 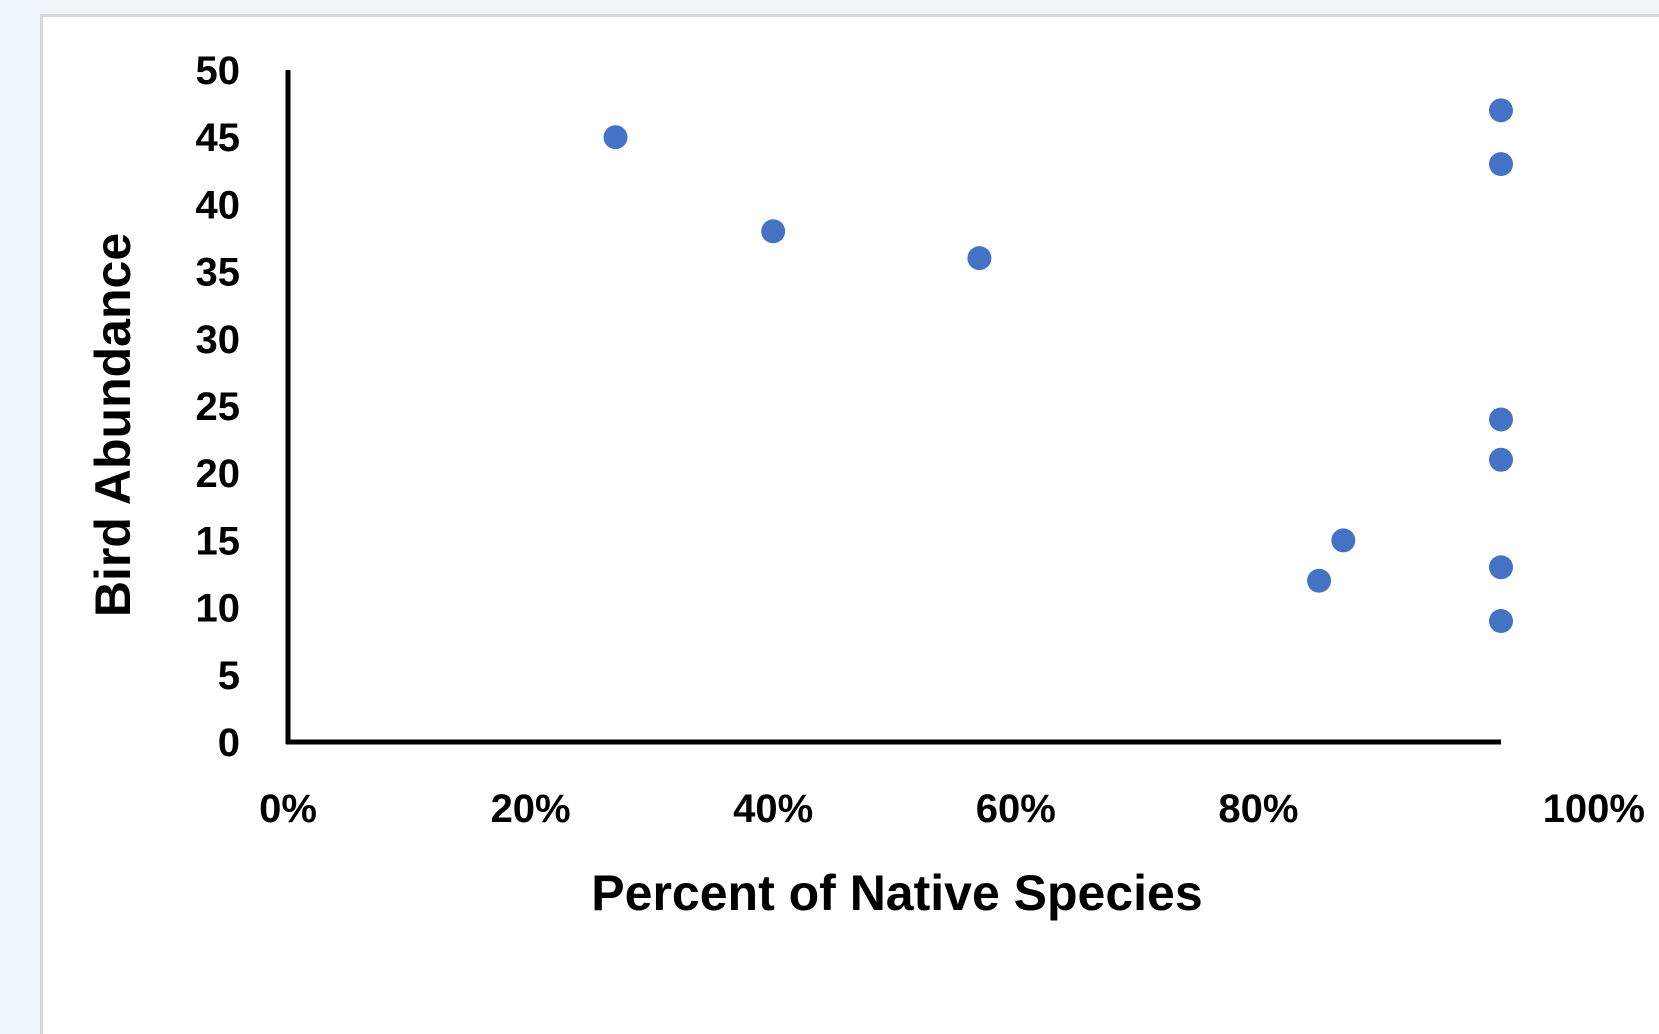 What do you see at coordinates (288, 809) in the screenshot?
I see `x-tick-label: 0%` at bounding box center [288, 809].